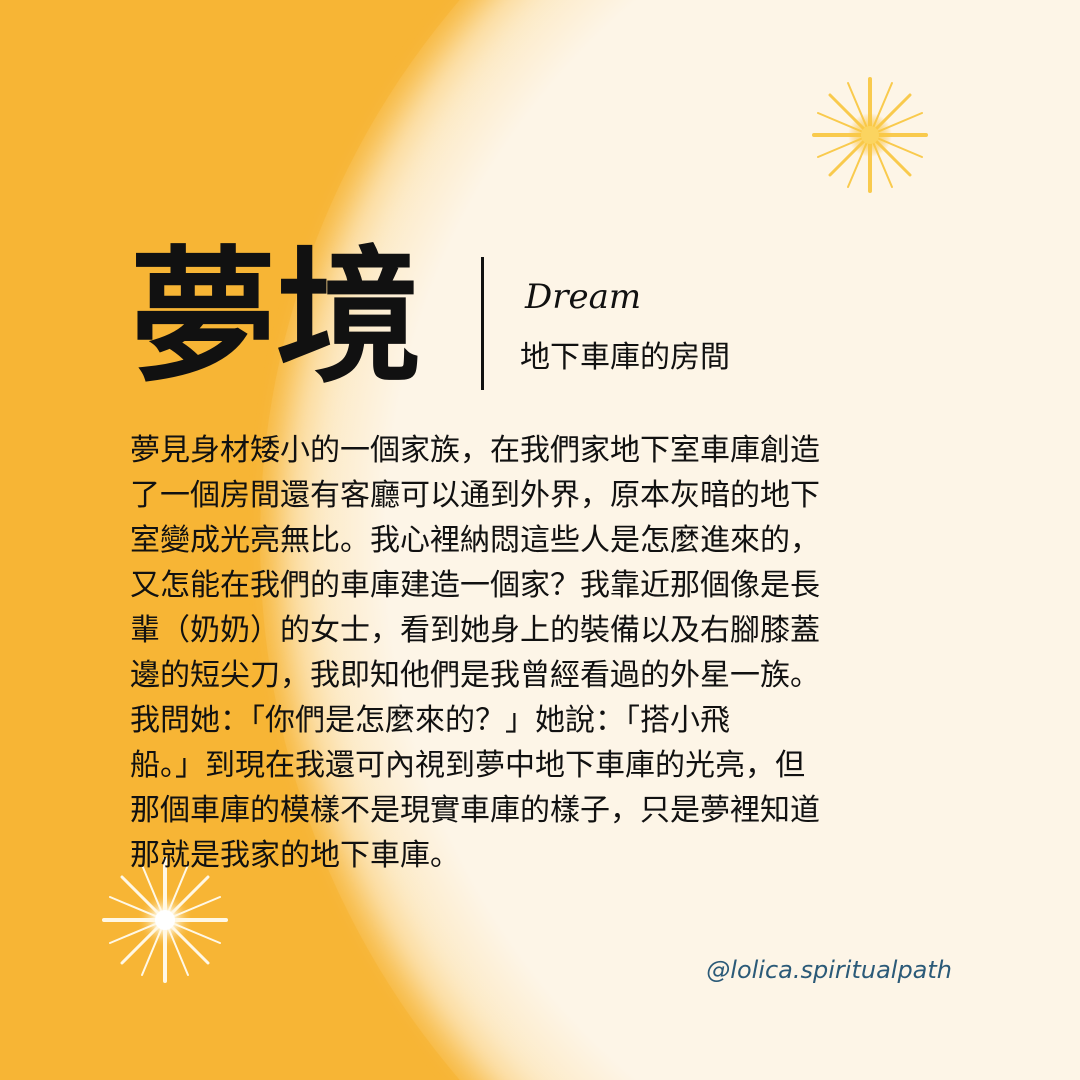  What do you see at coordinates (467, 765) in the screenshot?
I see `story-line: 船。」到現在我還可內視到夢中地下車庫的光亮，但` at bounding box center [467, 765].